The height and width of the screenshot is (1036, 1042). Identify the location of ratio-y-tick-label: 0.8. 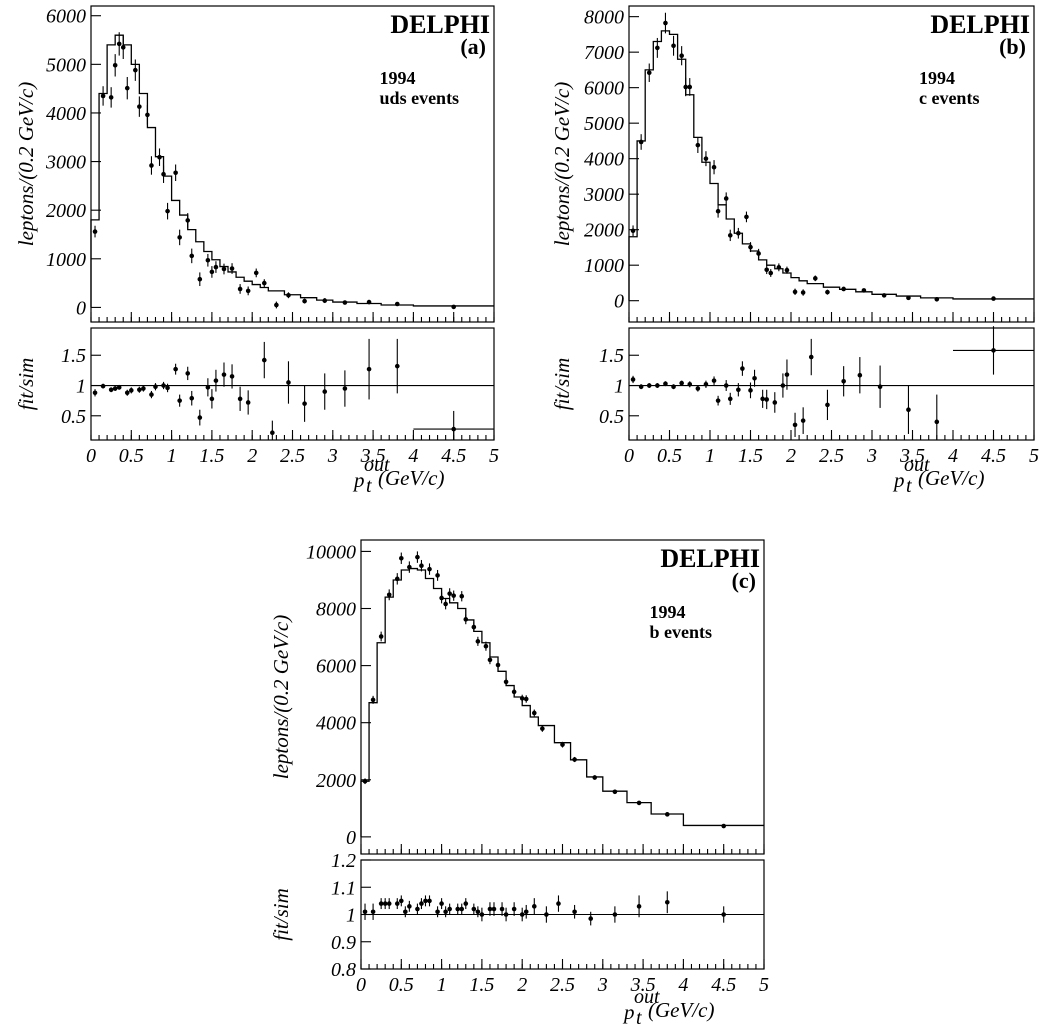
(343, 970).